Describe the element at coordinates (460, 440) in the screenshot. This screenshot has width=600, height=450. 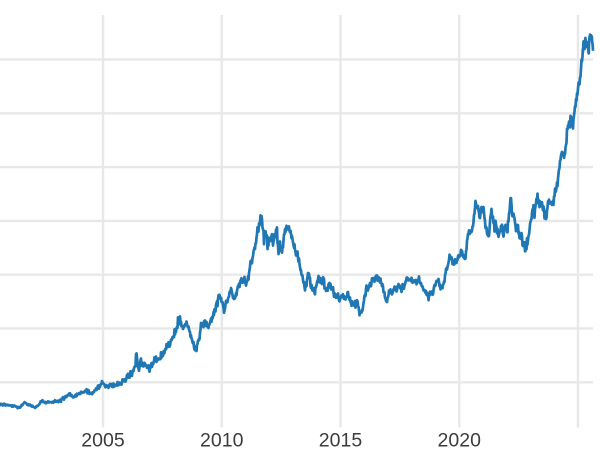
I see `svg-text: 2020` at that location.